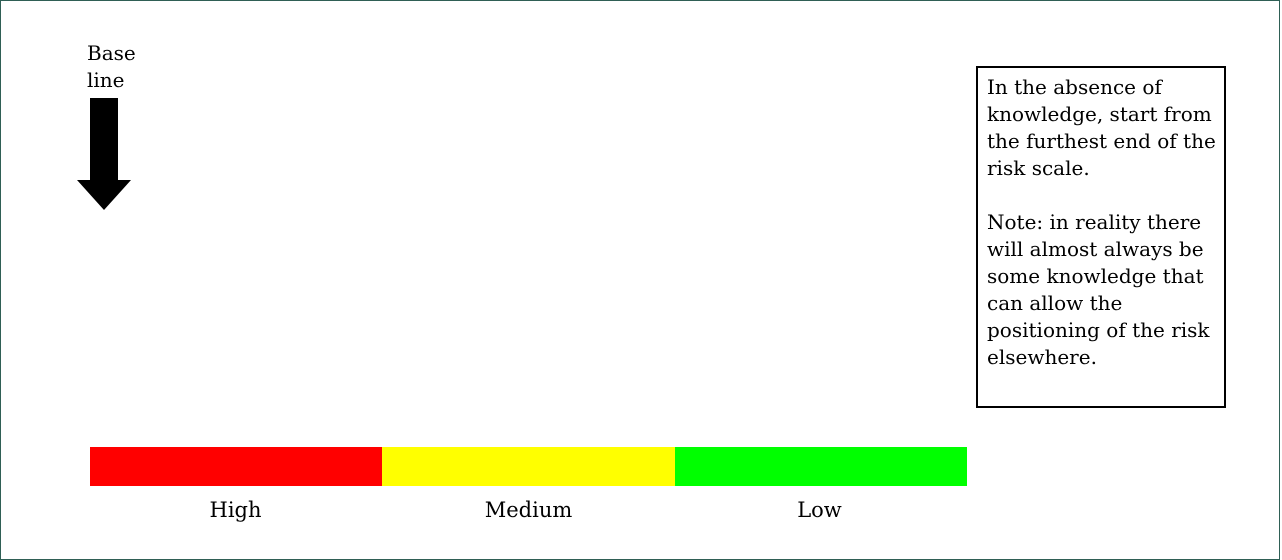 This screenshot has width=1282, height=560. I want to click on risk-segment-medium, so click(528, 466).